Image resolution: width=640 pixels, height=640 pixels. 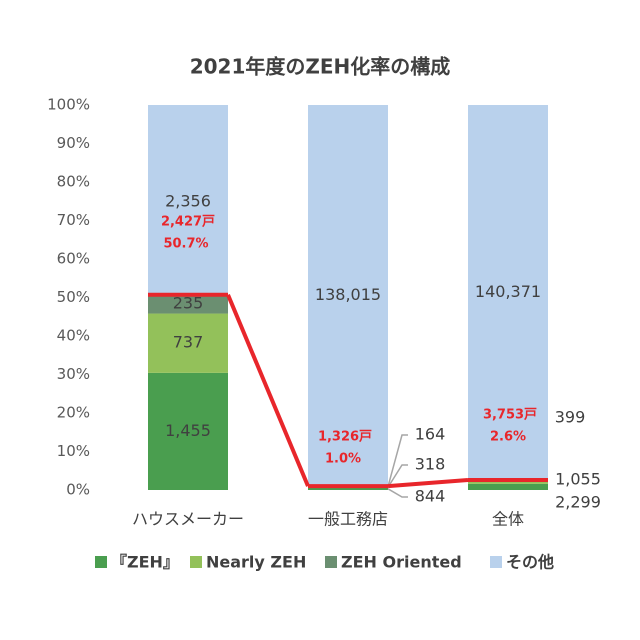 What do you see at coordinates (430, 496) in the screenshot?
I see `data-label: 844` at bounding box center [430, 496].